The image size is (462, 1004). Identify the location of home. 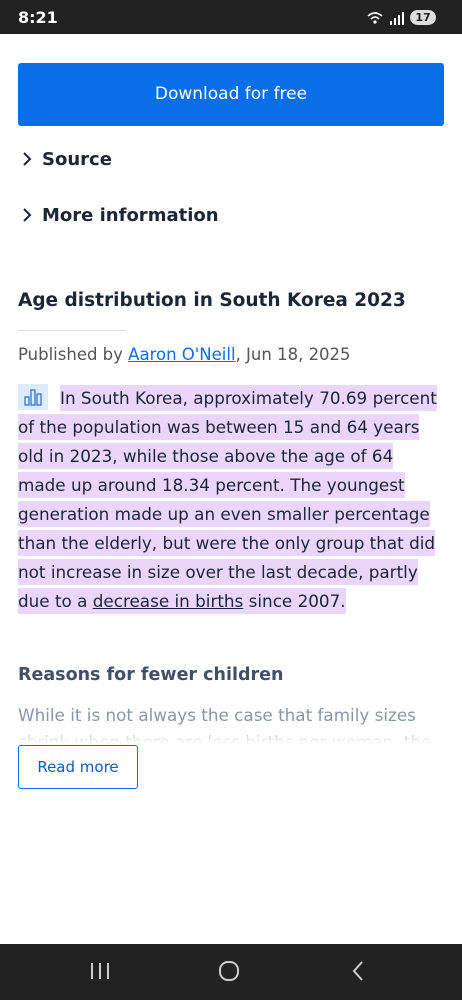
(229, 971).